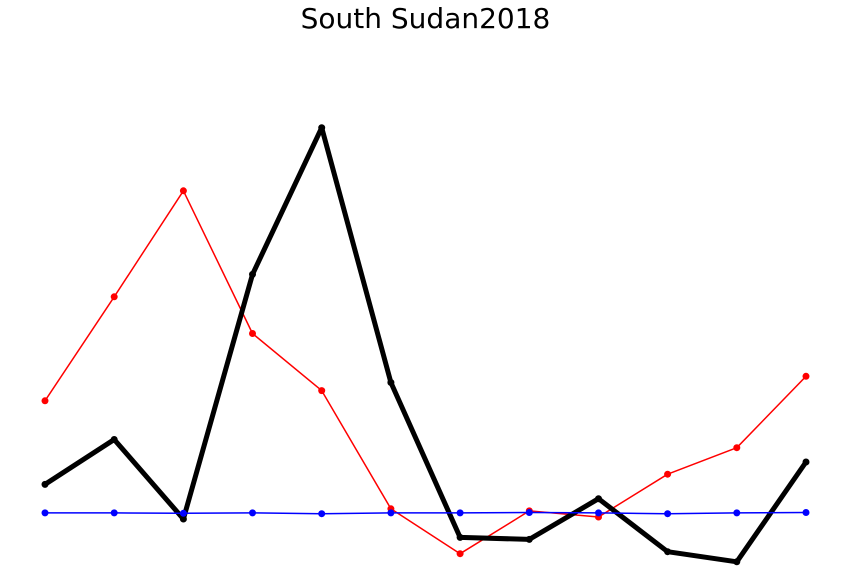 This screenshot has width=851, height=585. I want to click on series-2-line, so click(426, 513).